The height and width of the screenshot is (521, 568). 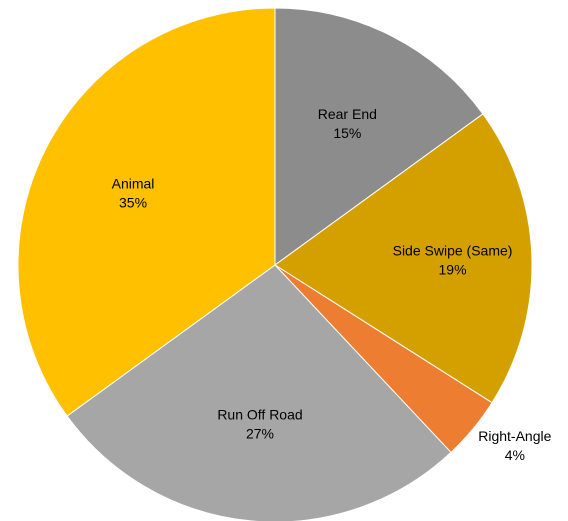 I want to click on slice-label-right-angle: Right-Angle, so click(x=514, y=436).